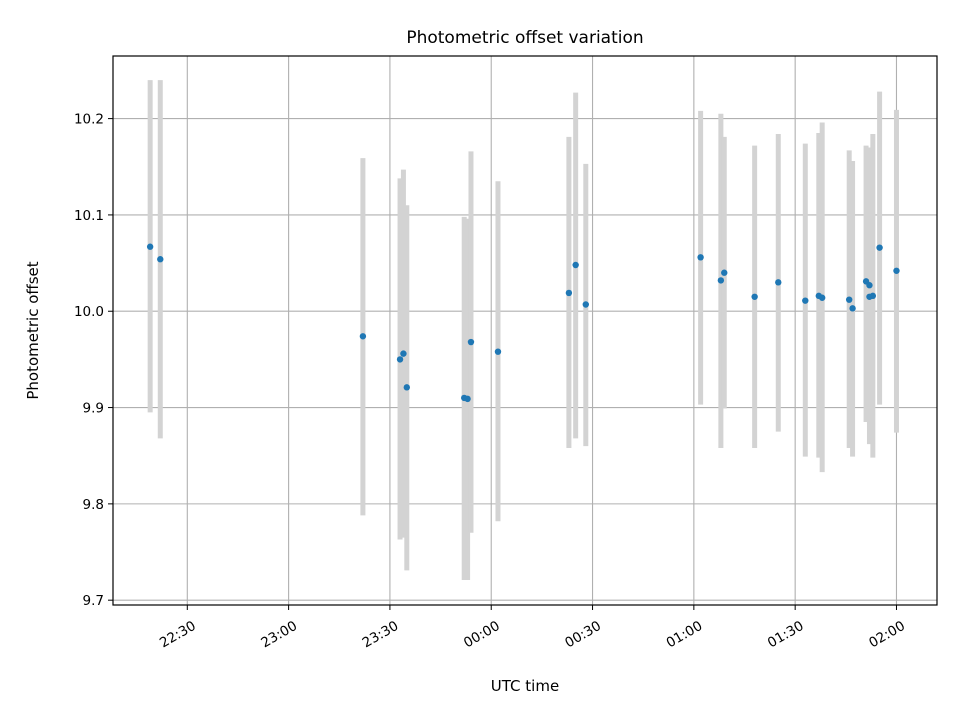  I want to click on x-axis-label: UTC time, so click(525, 686).